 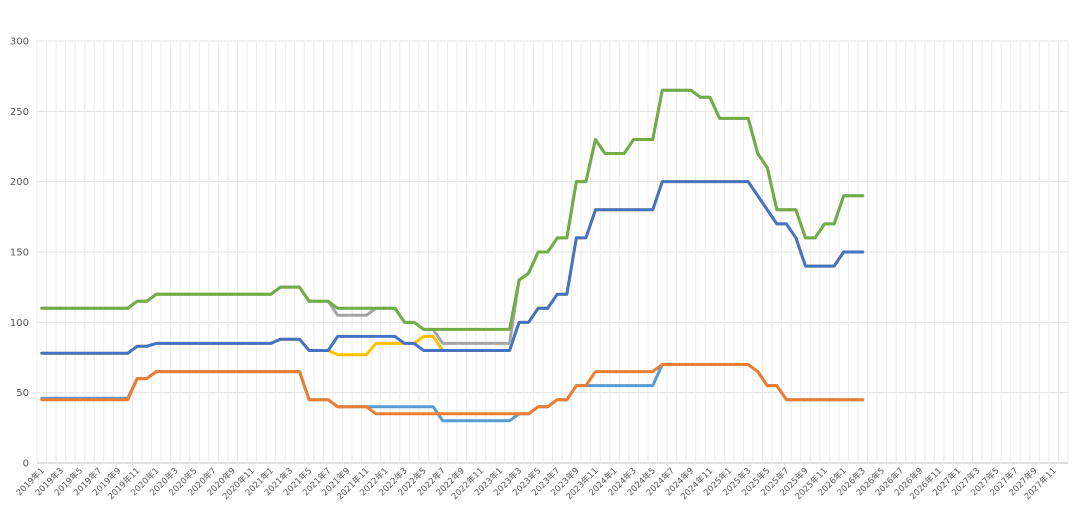 What do you see at coordinates (19, 182) in the screenshot?
I see `y-tick-label: 200` at bounding box center [19, 182].